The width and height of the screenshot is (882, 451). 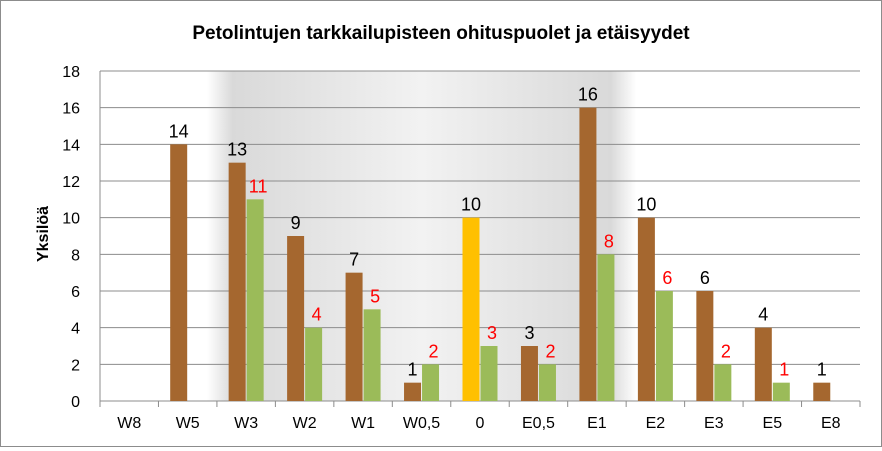 What do you see at coordinates (71, 109) in the screenshot?
I see `y-tick-label: 16` at bounding box center [71, 109].